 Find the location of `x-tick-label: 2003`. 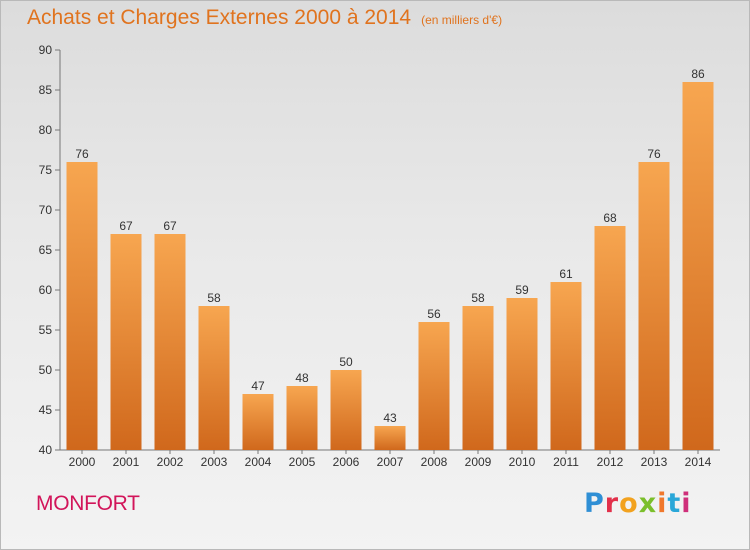

x-tick-label: 2003 is located at coordinates (214, 462).